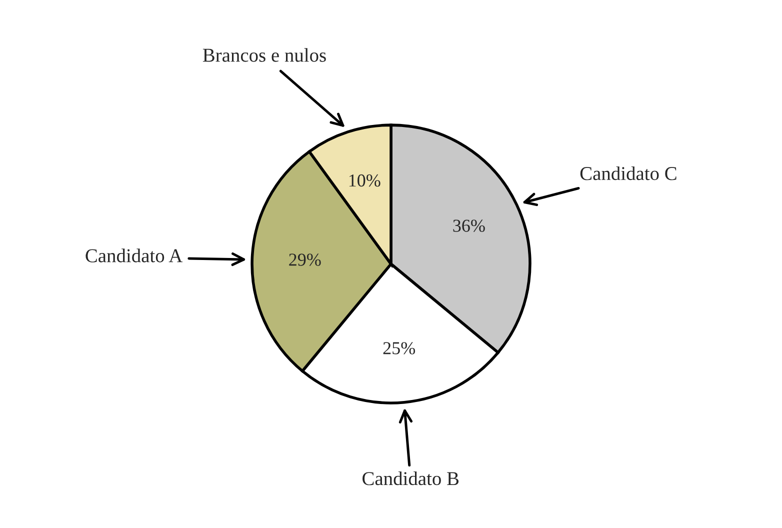 The image size is (782, 528). I want to click on data-label: 25%, so click(399, 348).